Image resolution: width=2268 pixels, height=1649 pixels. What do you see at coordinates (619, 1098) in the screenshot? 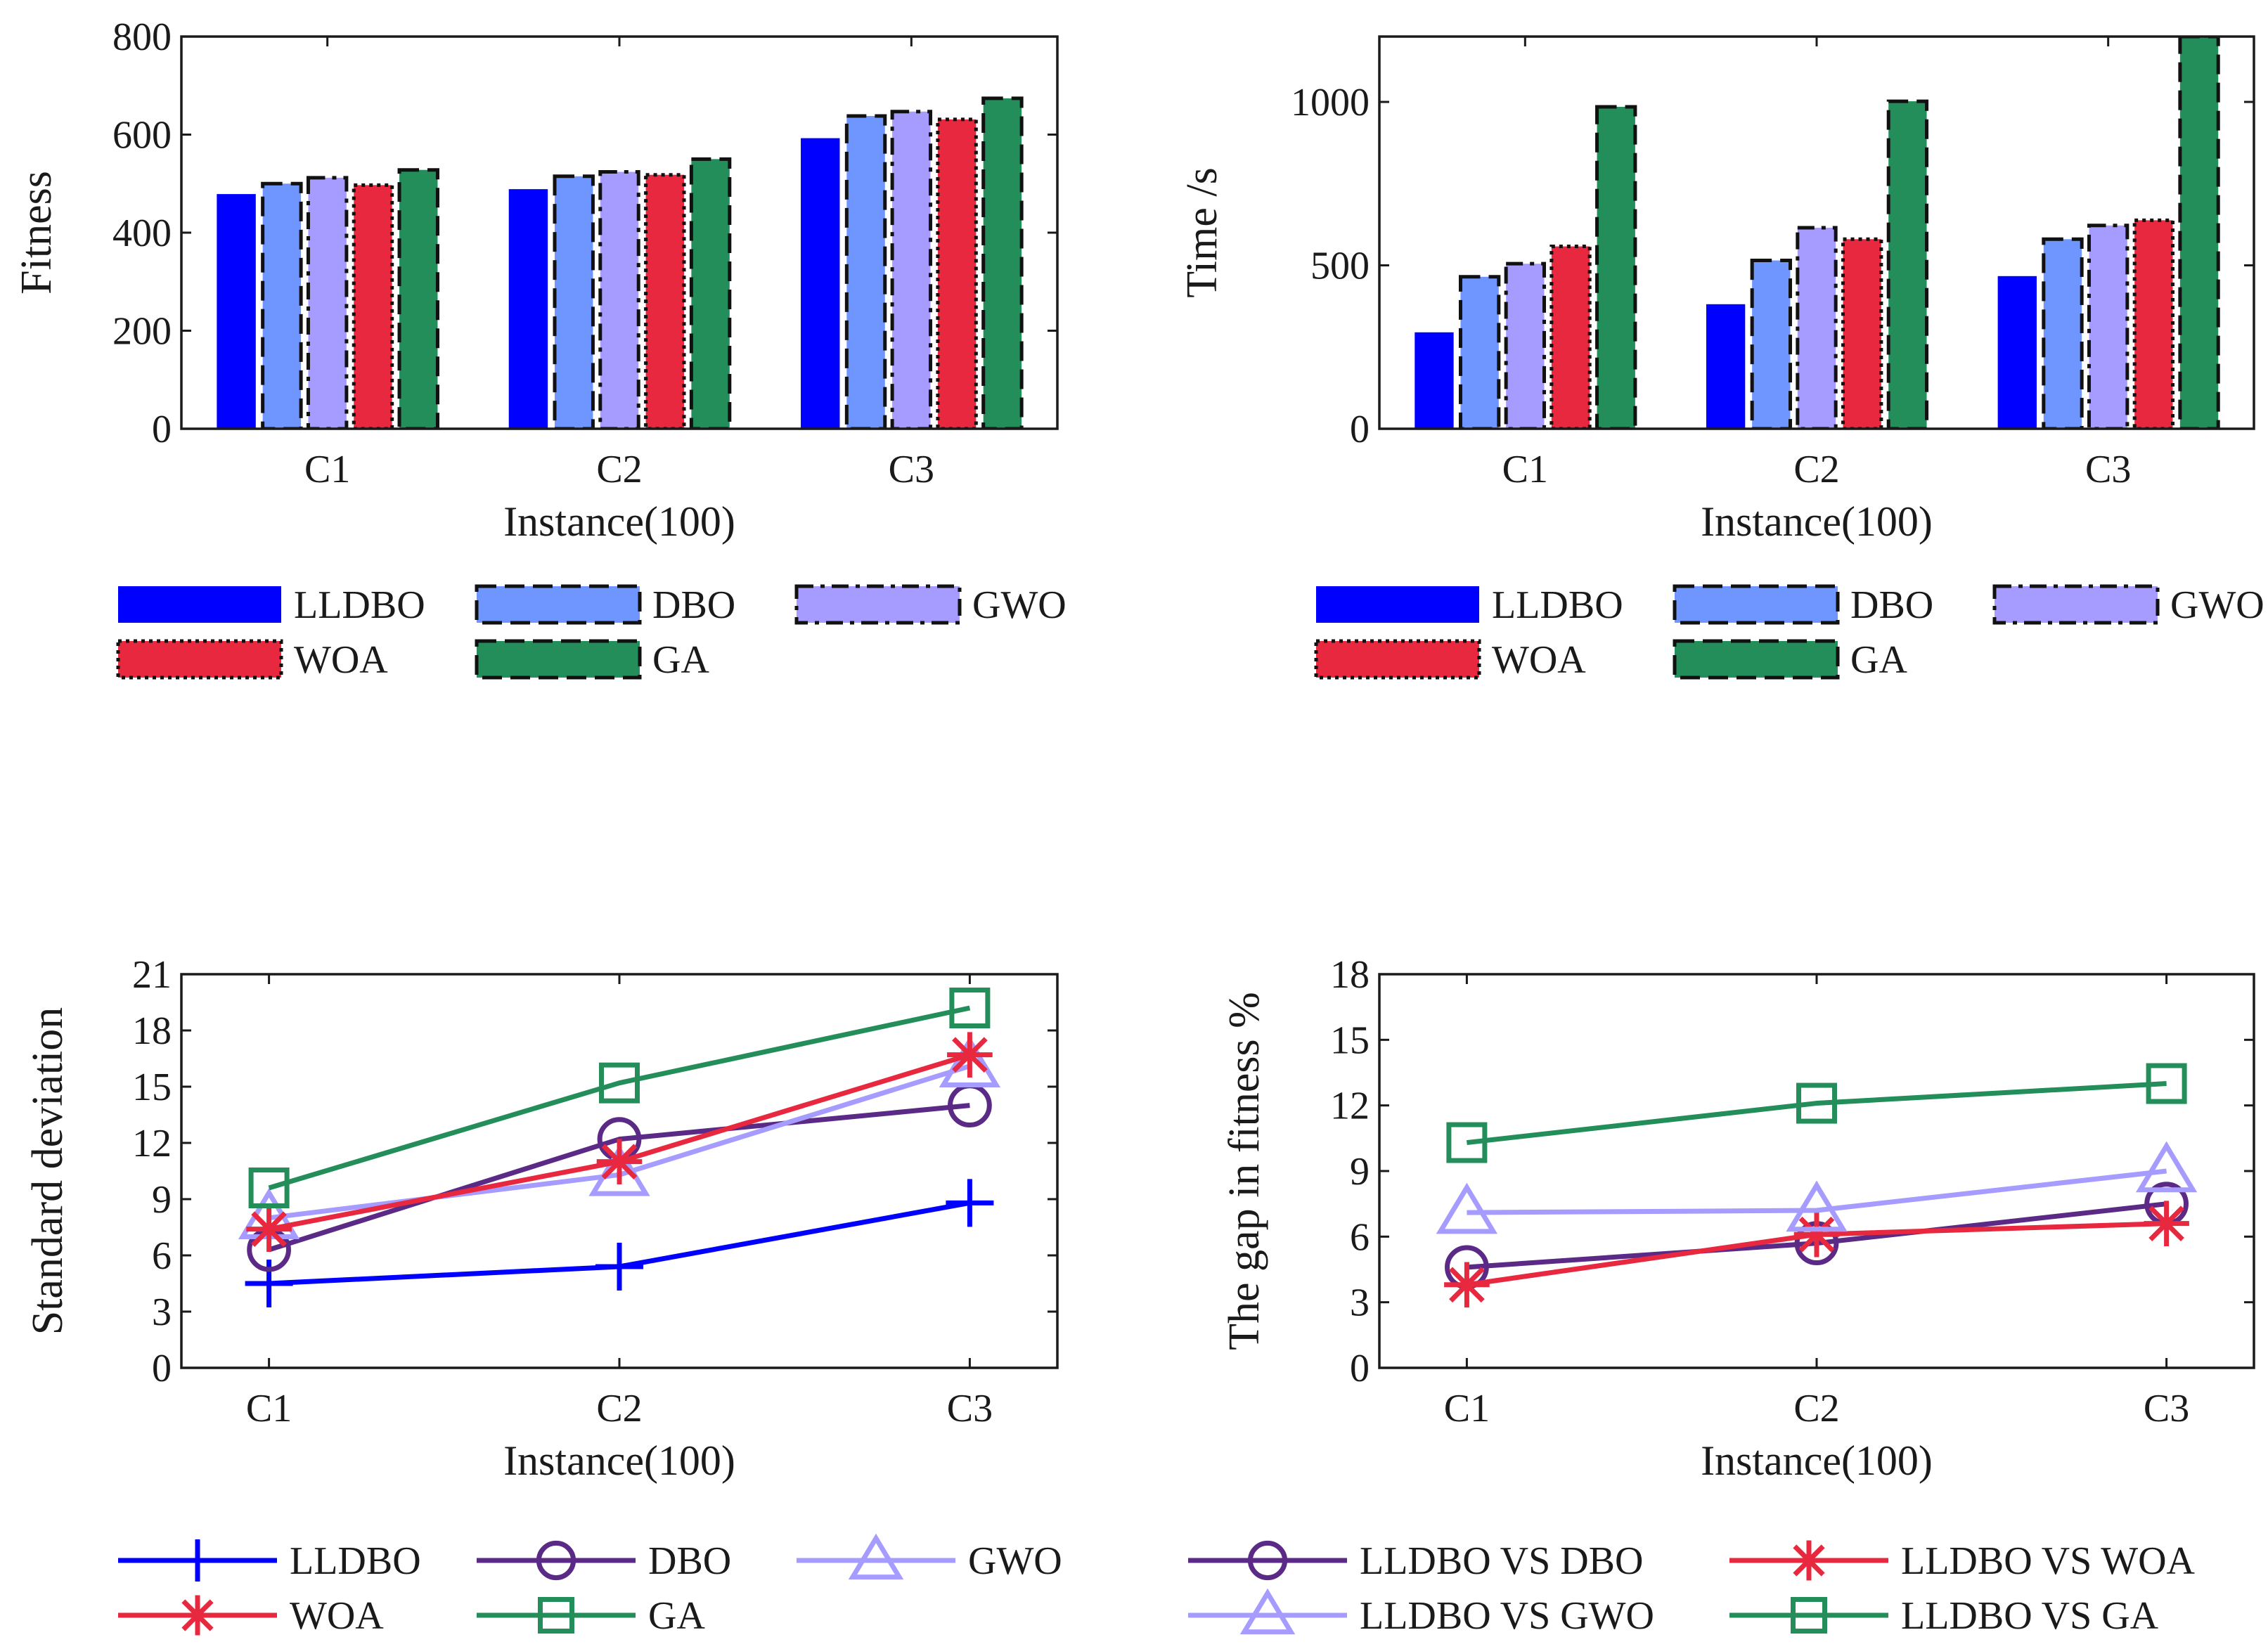
I see `series-line-ga` at bounding box center [619, 1098].